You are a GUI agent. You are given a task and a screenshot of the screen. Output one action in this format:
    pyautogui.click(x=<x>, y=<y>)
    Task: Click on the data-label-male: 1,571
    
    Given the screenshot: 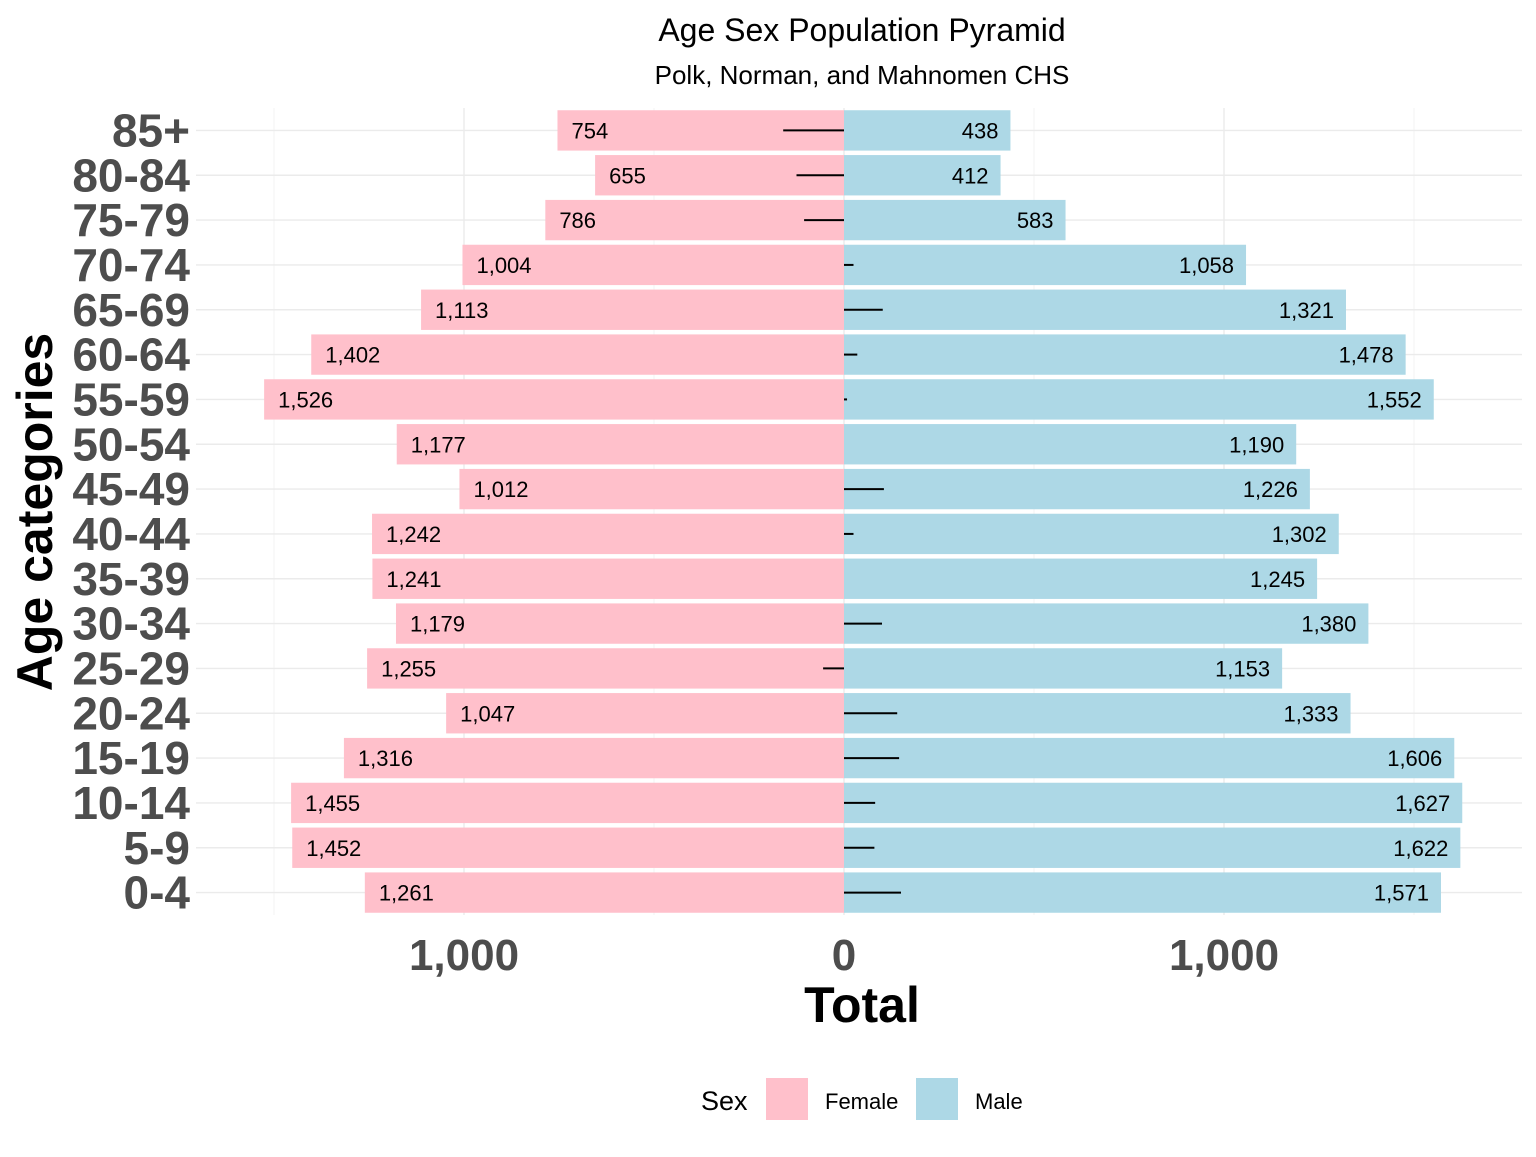 What is the action you would take?
    pyautogui.click(x=1401, y=893)
    